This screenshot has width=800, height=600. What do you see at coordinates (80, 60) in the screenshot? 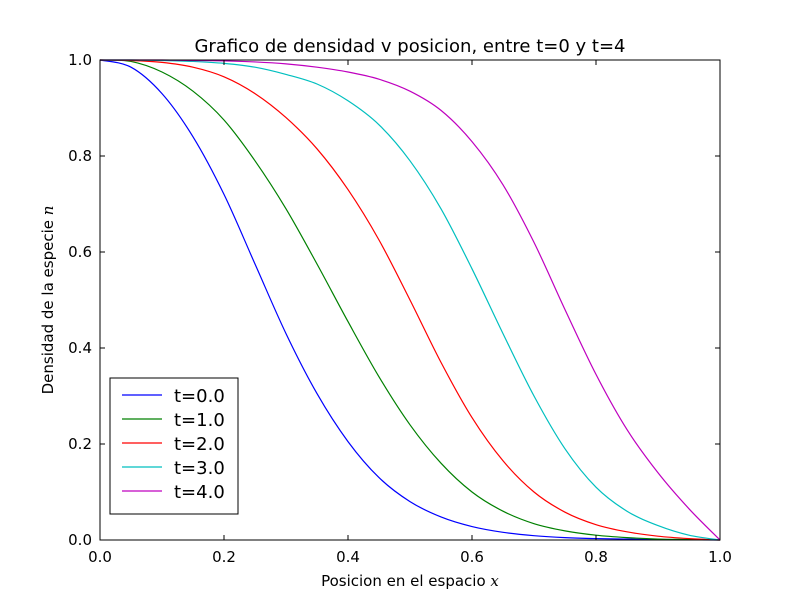
I see `y-tick-label: 1.0` at bounding box center [80, 60].